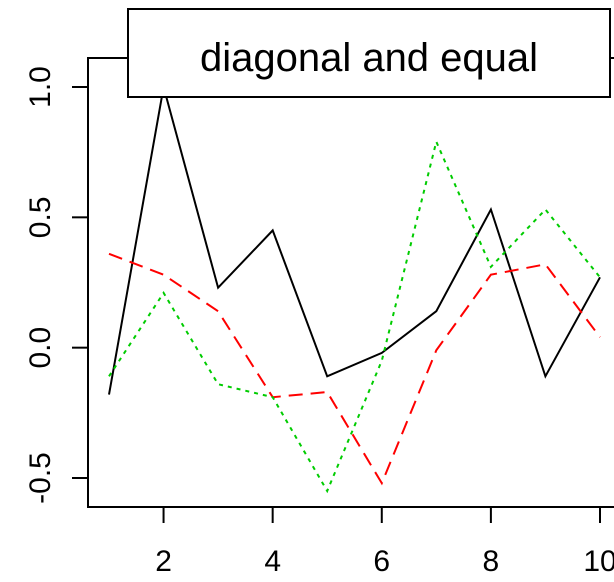 The width and height of the screenshot is (614, 582). What do you see at coordinates (491, 561) in the screenshot?
I see `x-tick-label: 8` at bounding box center [491, 561].